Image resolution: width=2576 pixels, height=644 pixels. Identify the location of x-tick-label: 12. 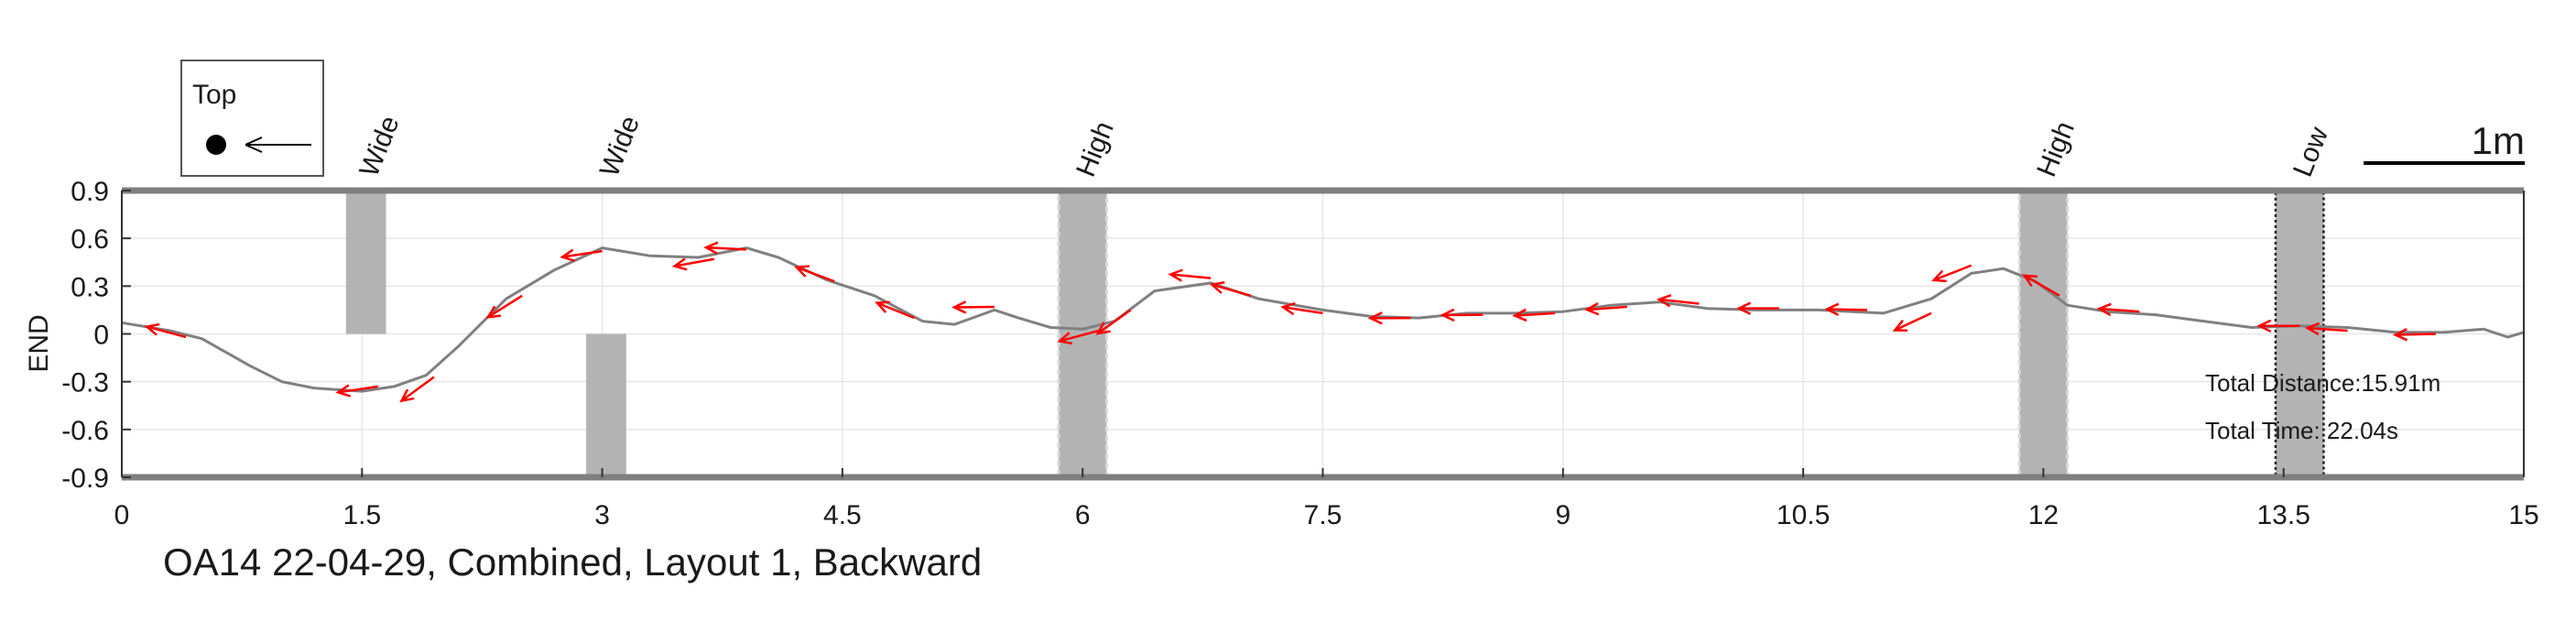
(2043, 515).